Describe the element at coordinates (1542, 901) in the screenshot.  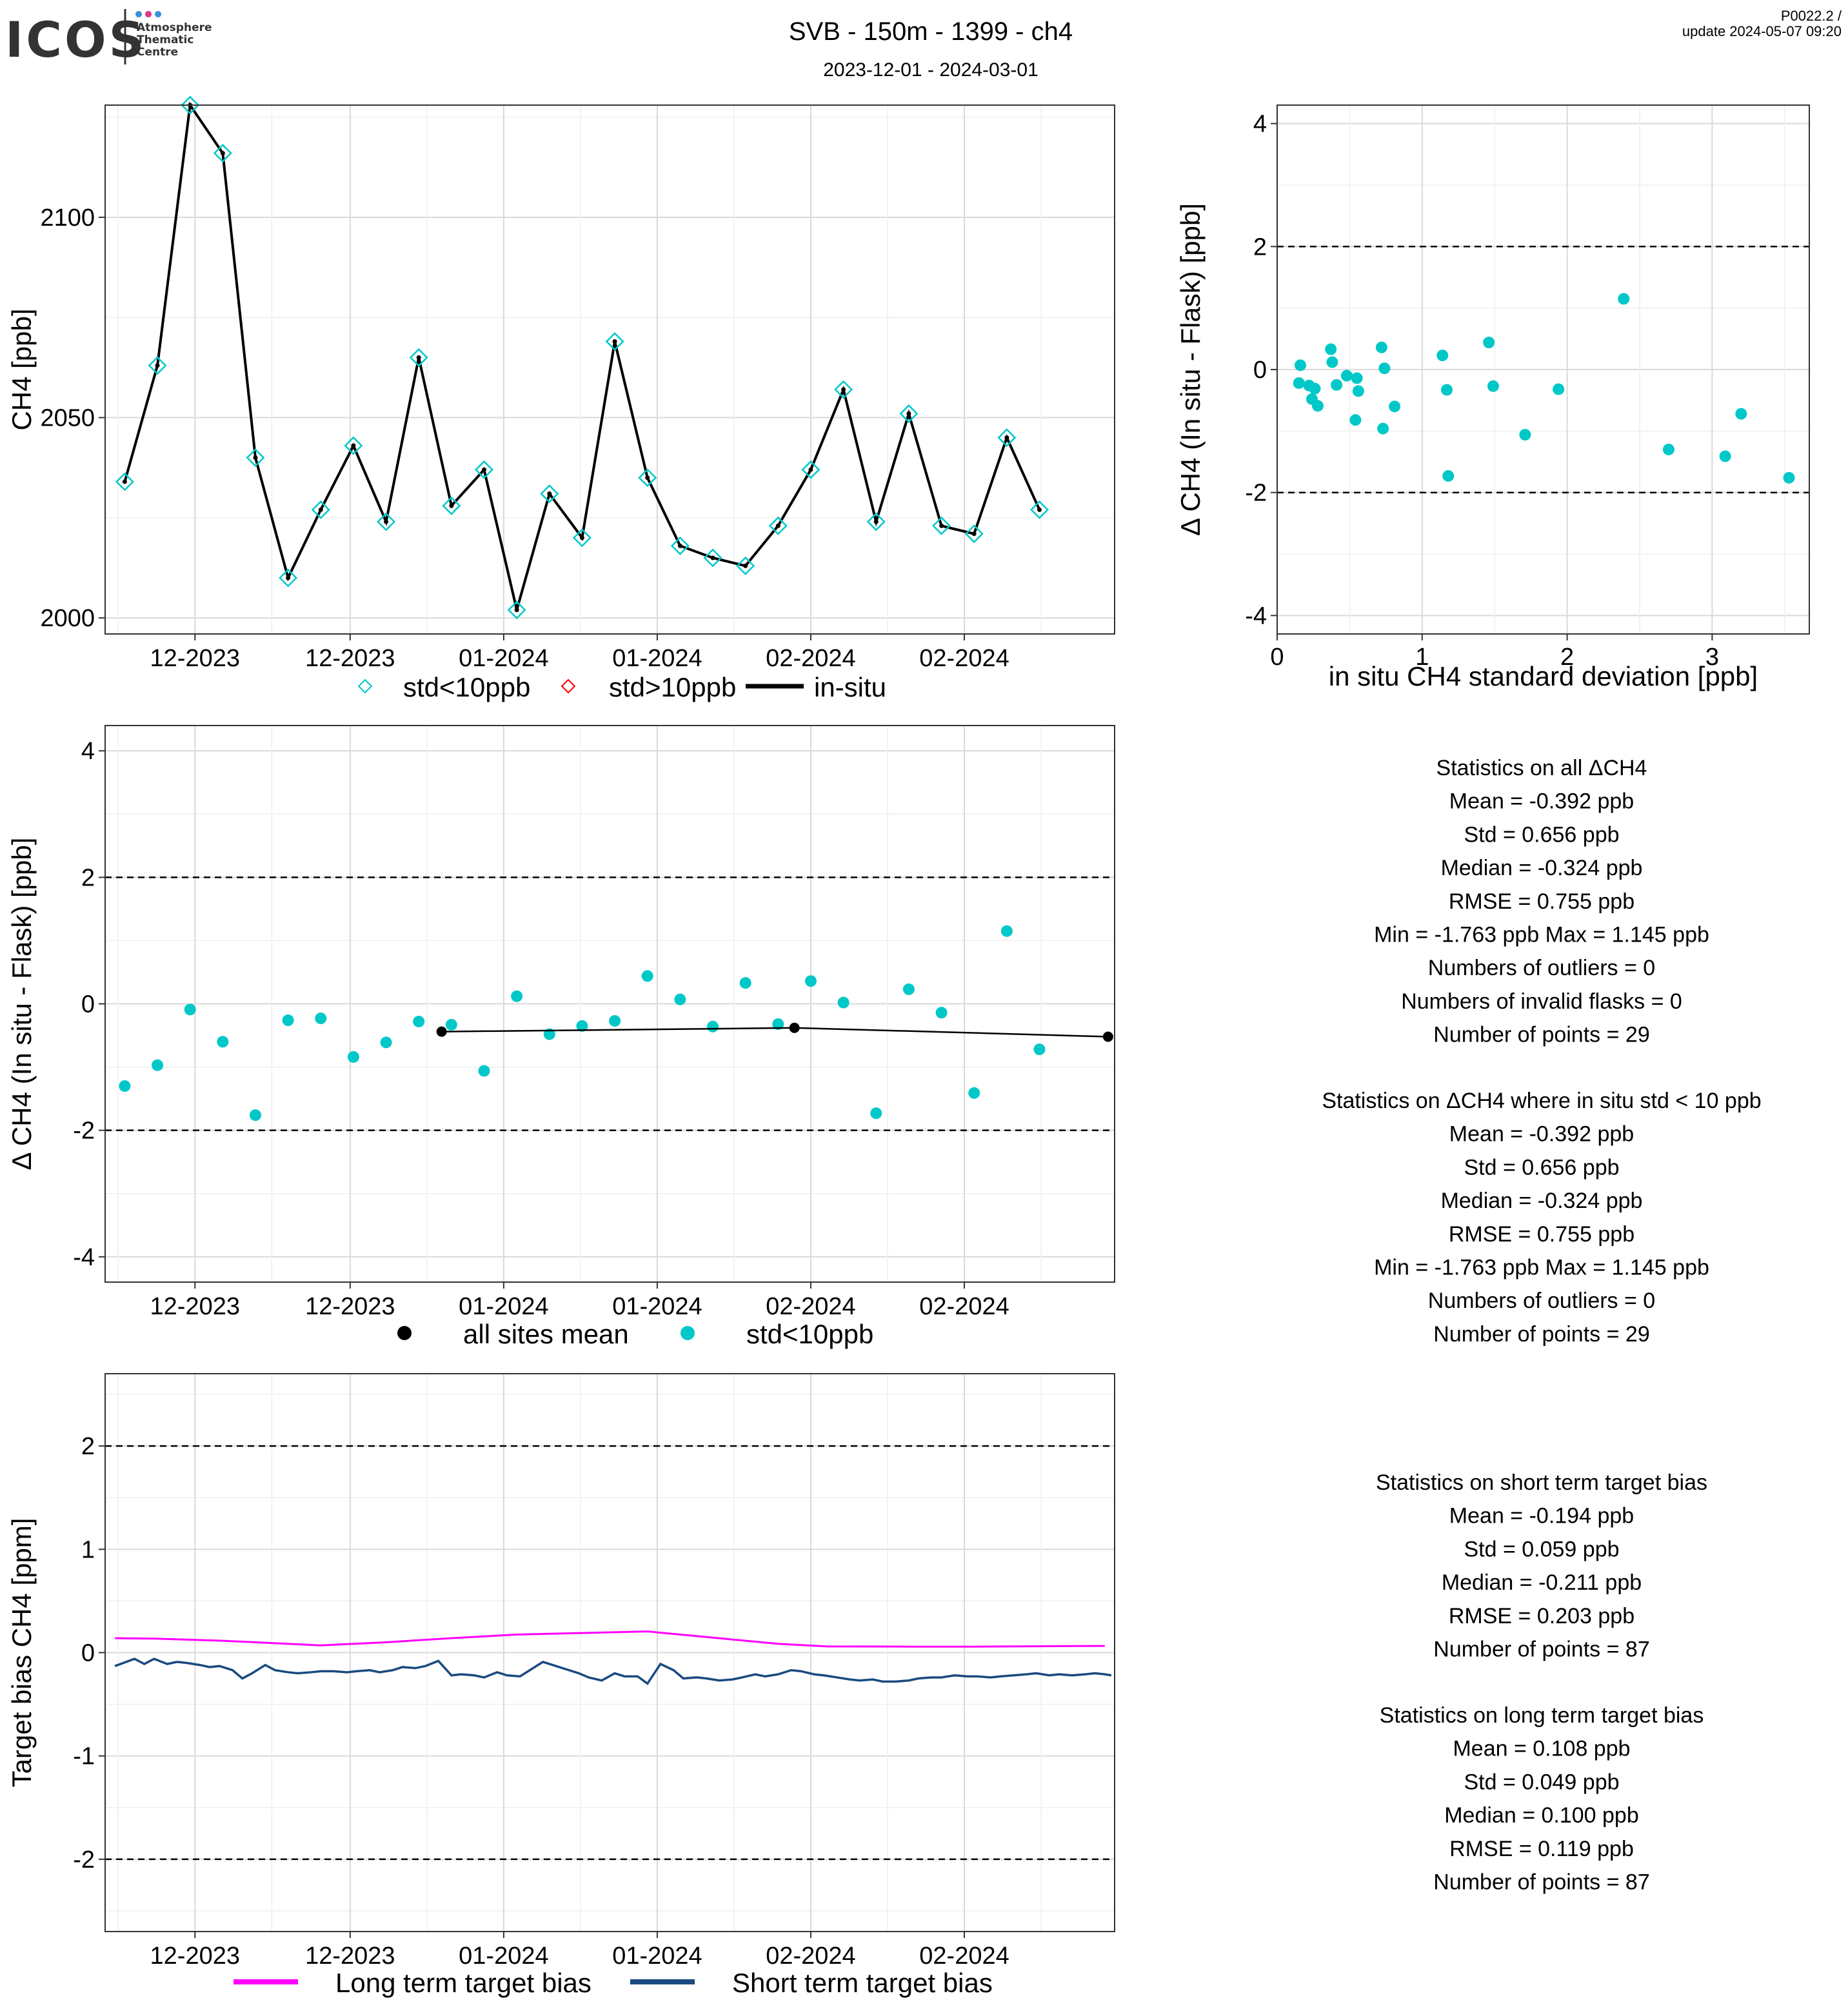
I see `stats-line: RMSE = 0.755 ppb` at that location.